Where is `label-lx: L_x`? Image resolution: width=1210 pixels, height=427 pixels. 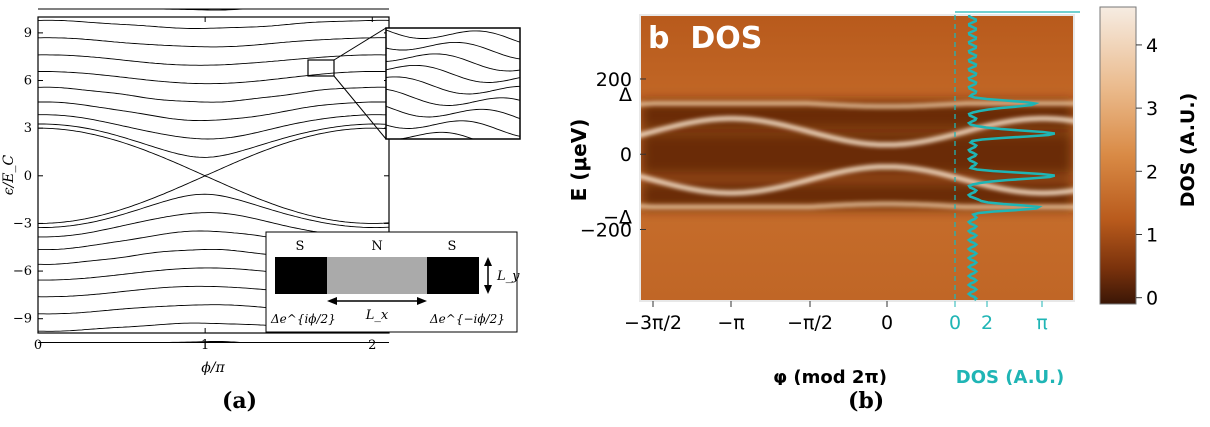
label-lx: L_x is located at coordinates (377, 315).